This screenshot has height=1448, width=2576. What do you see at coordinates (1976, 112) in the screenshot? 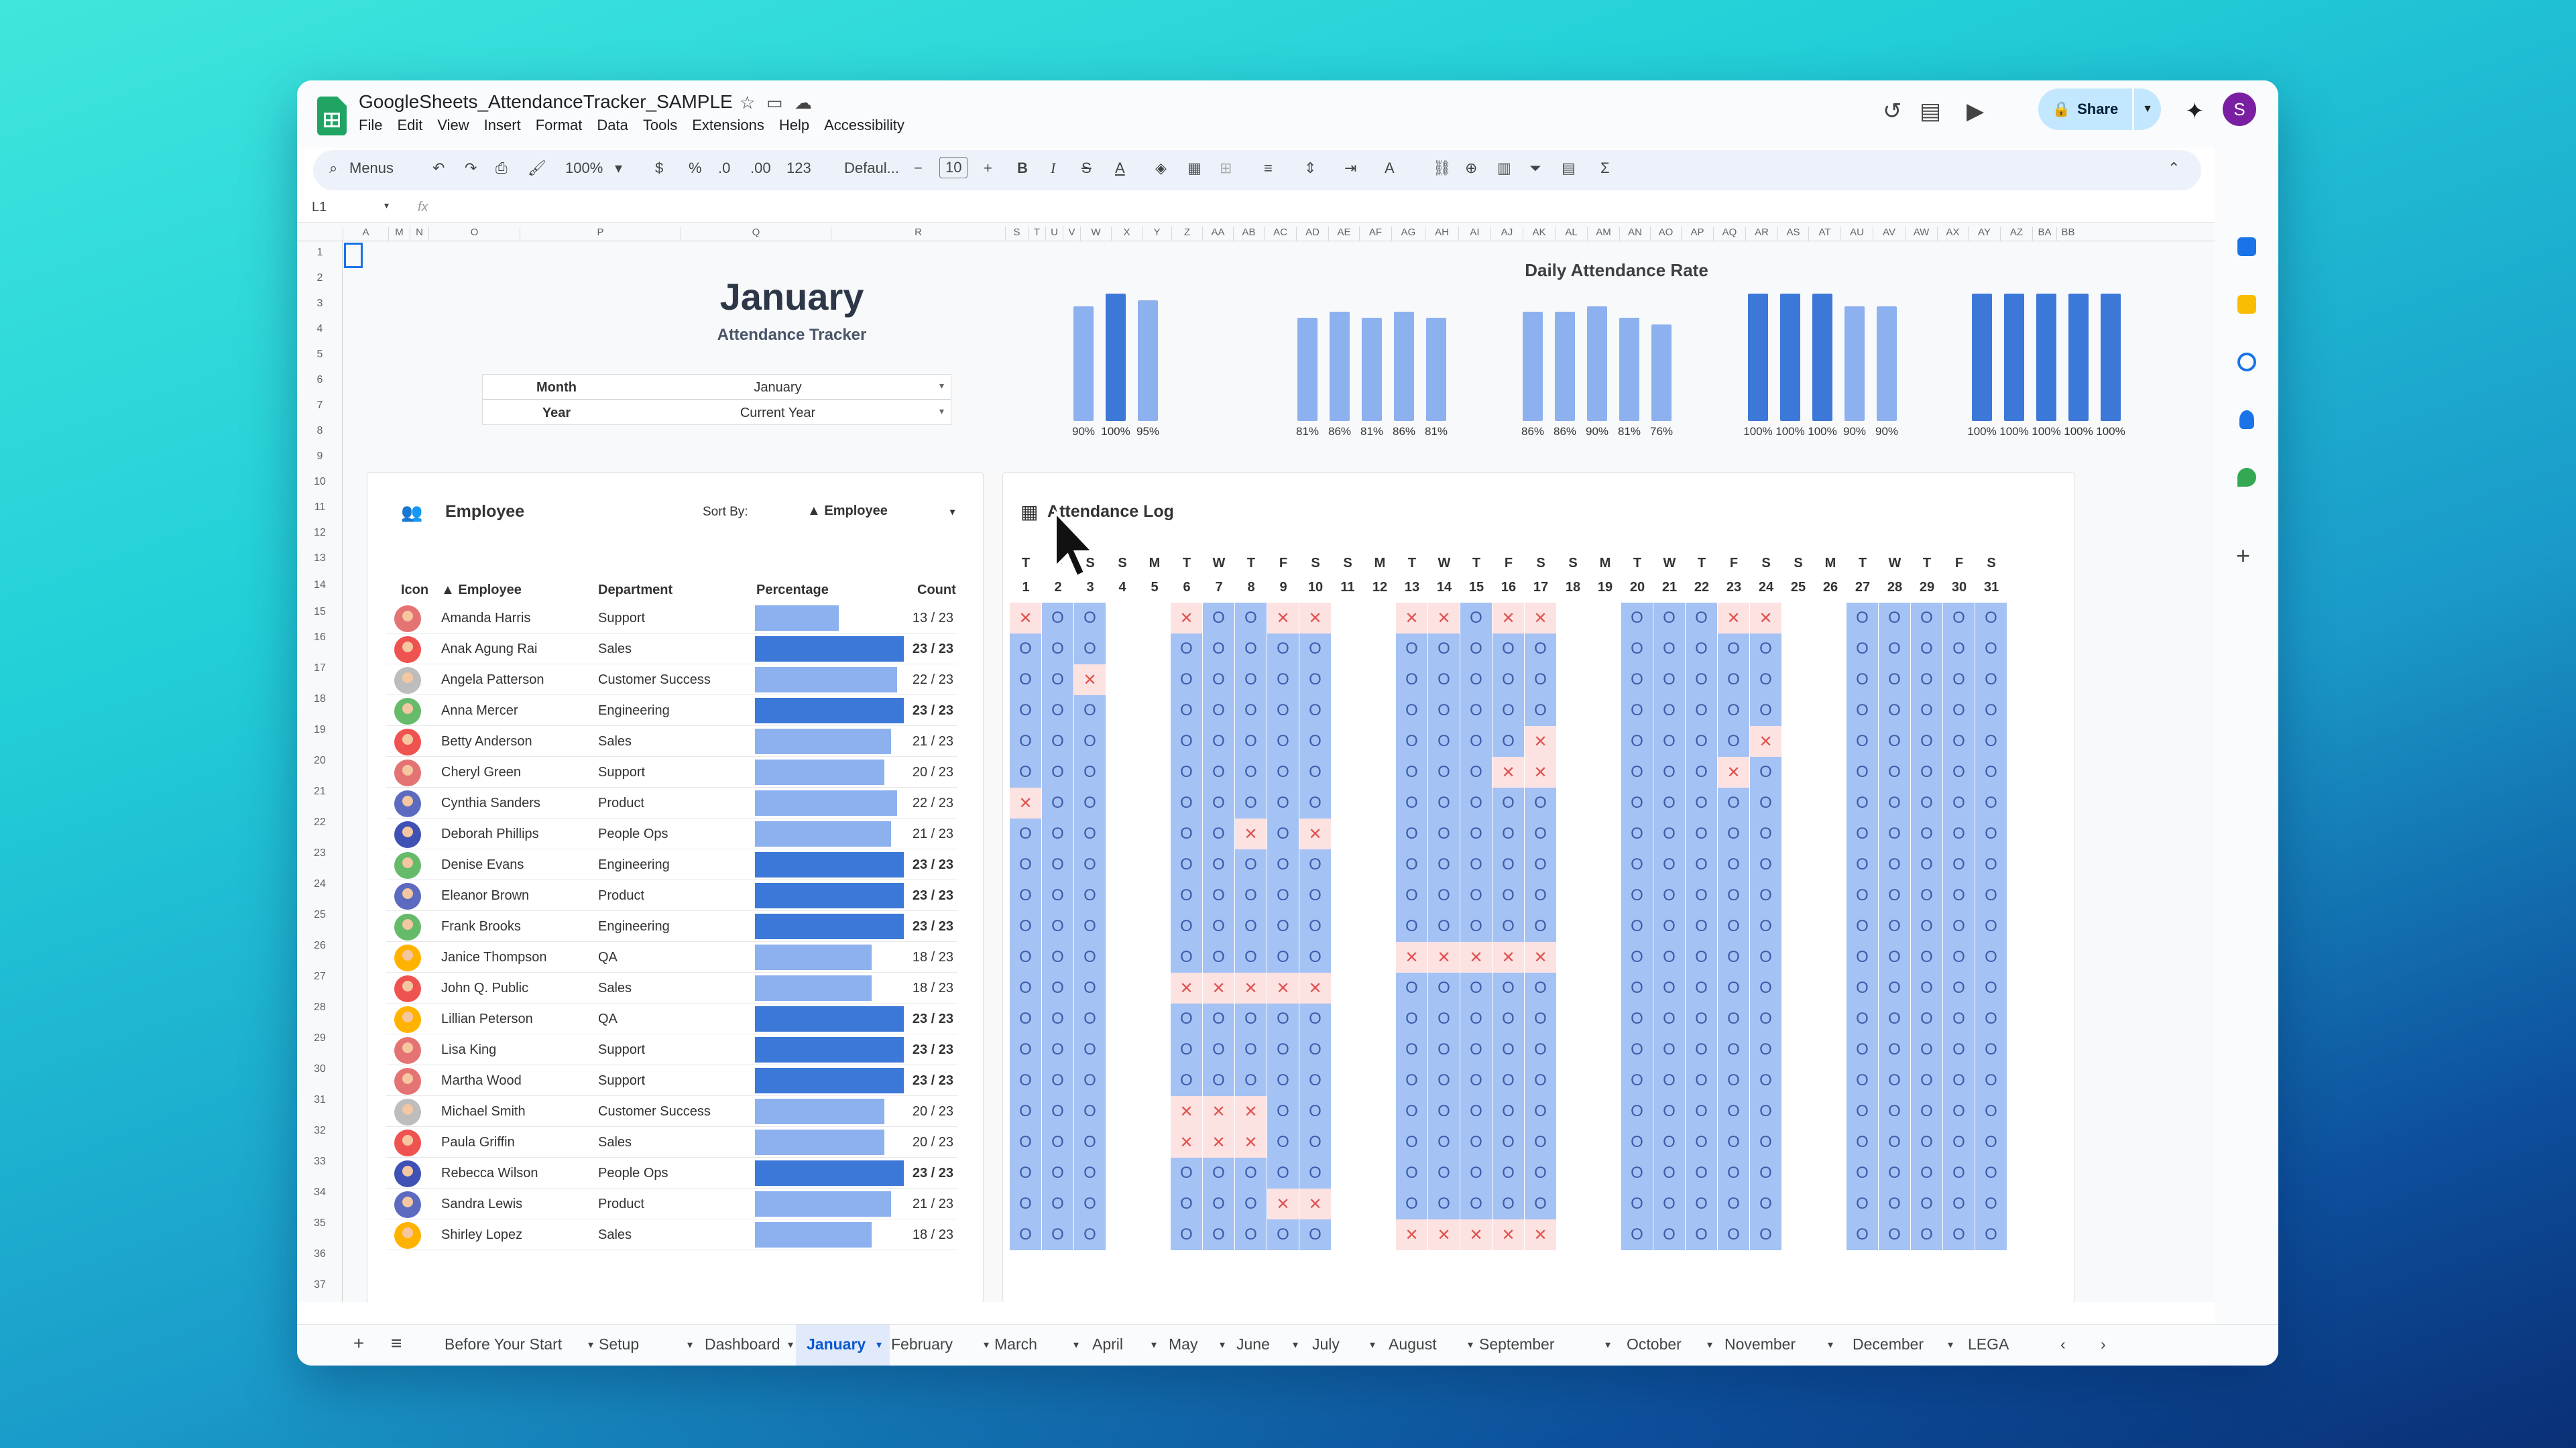
I see `meet-icon: ▶` at bounding box center [1976, 112].